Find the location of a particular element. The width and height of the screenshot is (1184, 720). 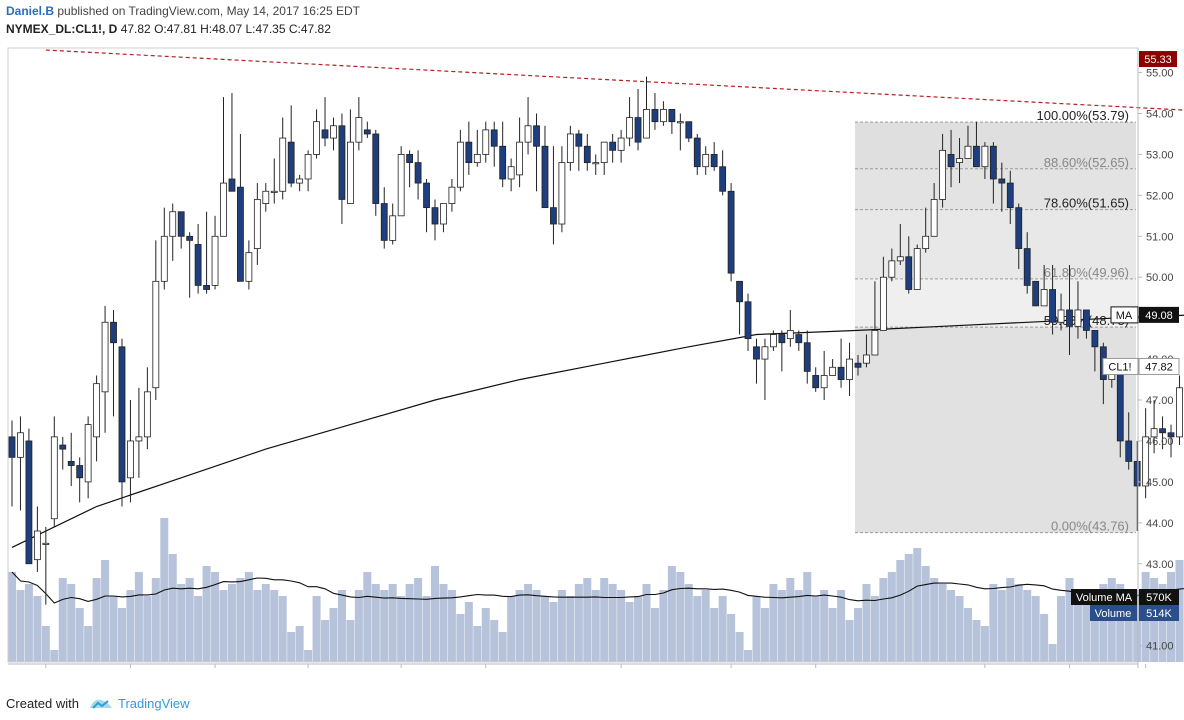

low-value: L:47.35 is located at coordinates (265, 29).